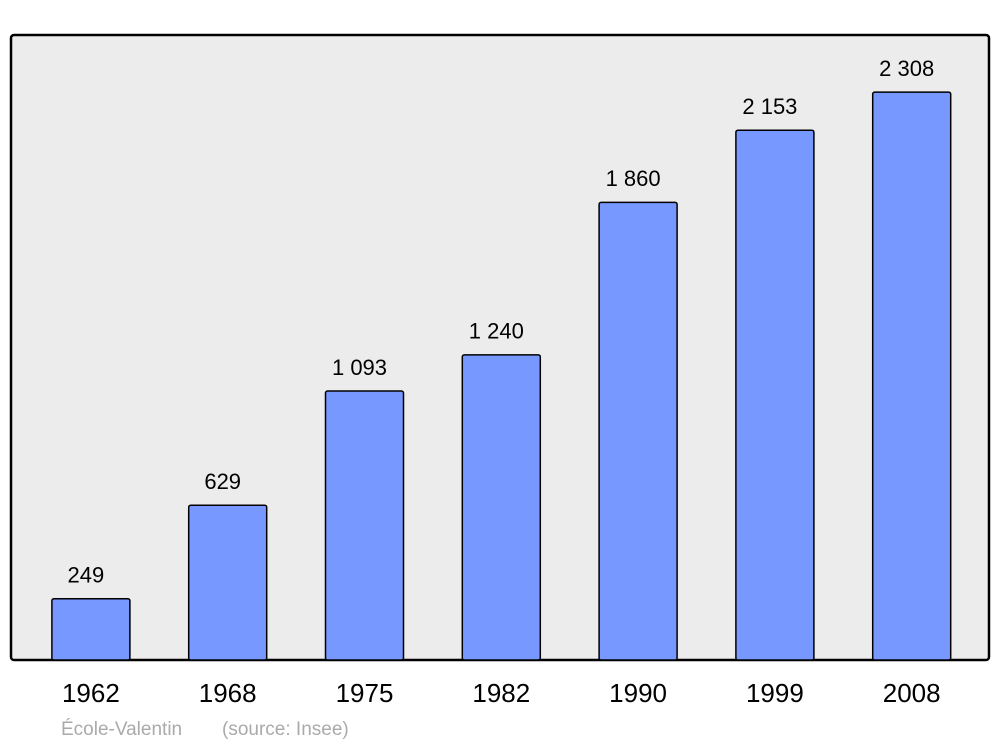  What do you see at coordinates (638, 693) in the screenshot?
I see `x-tick-label: 1990` at bounding box center [638, 693].